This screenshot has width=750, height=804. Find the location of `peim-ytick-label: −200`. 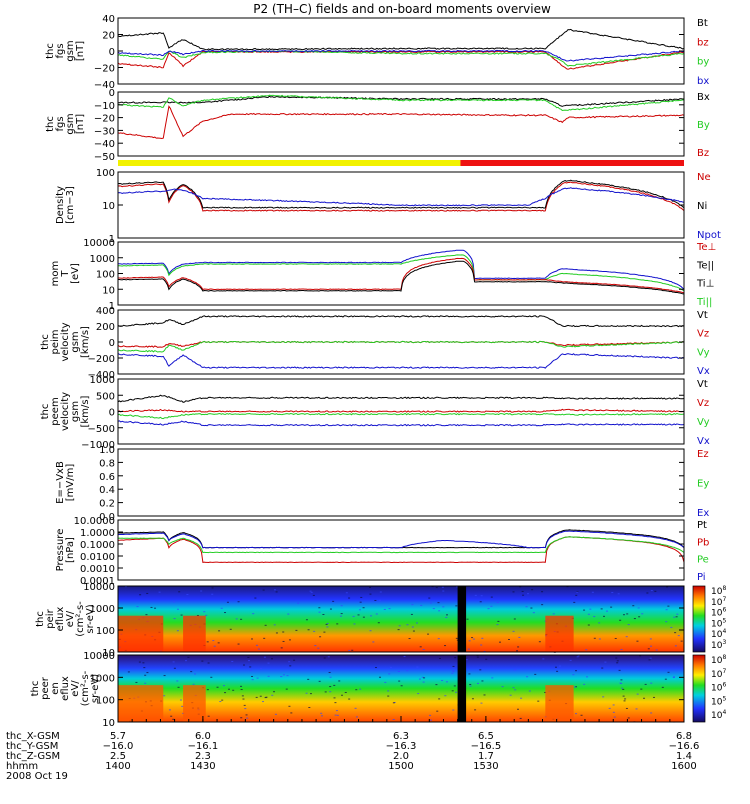

peim-ytick-label: −200 is located at coordinates (101, 359).